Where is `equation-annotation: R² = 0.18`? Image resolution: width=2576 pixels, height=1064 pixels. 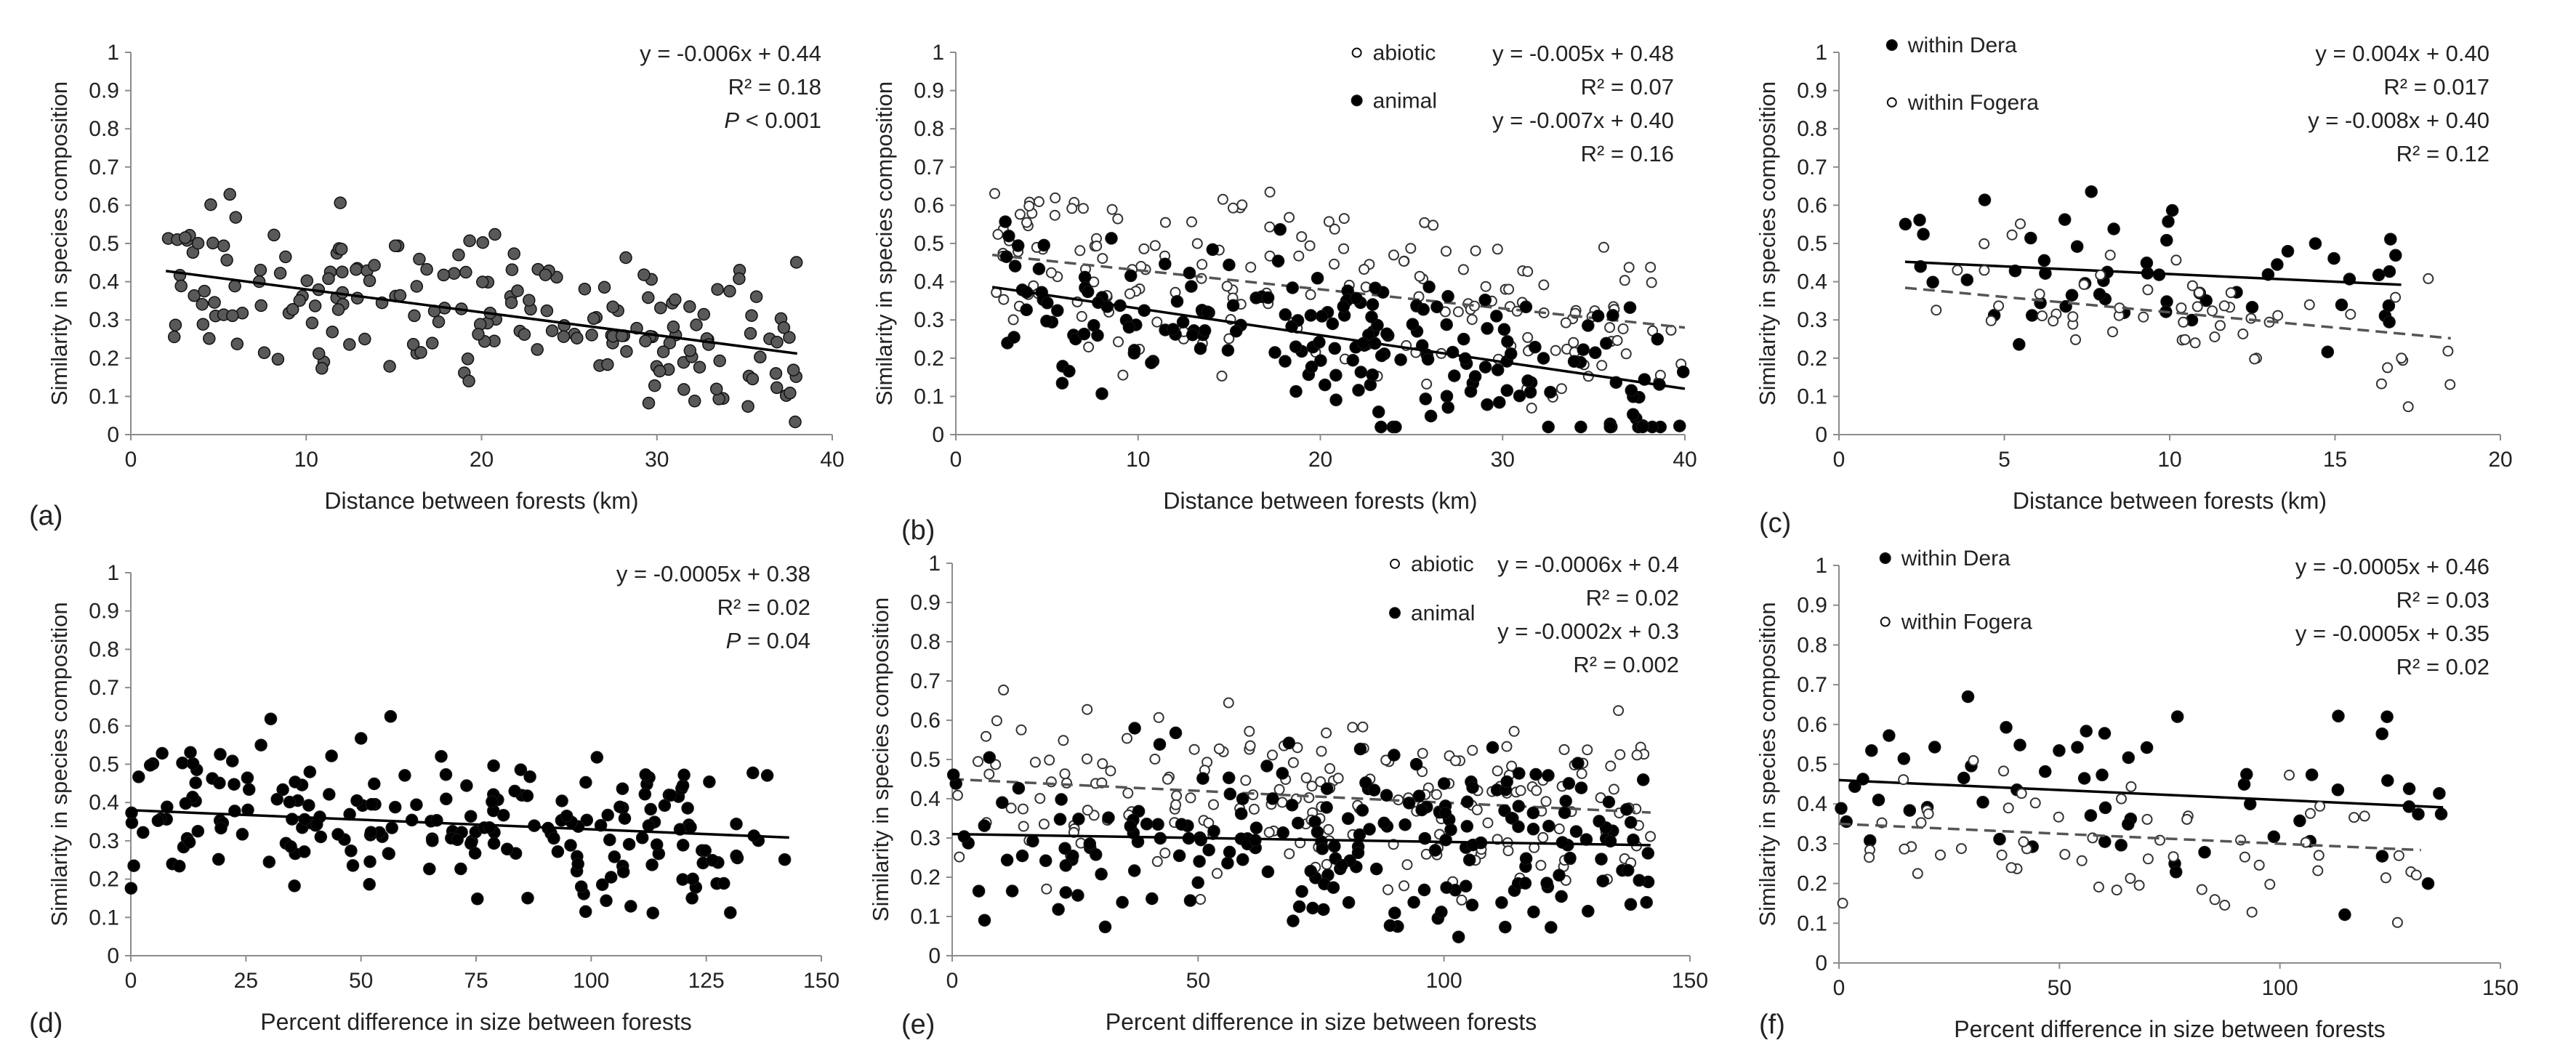 equation-annotation: R² = 0.18 is located at coordinates (774, 87).